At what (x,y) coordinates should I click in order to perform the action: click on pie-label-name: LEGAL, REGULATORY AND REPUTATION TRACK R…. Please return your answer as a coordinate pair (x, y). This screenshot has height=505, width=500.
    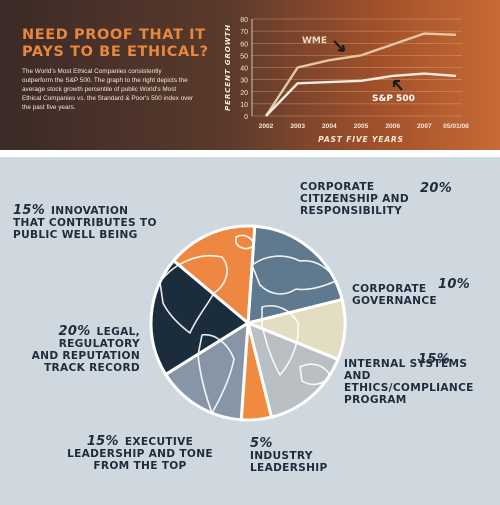
    Looking at the image, I should click on (85, 350).